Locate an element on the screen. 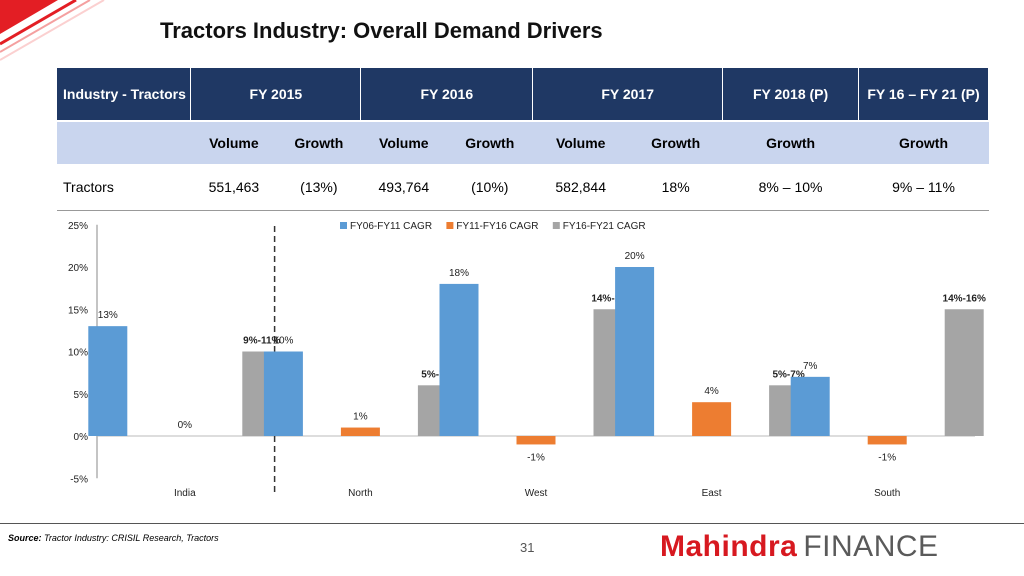 The height and width of the screenshot is (576, 1024). y-tick-label: -5% is located at coordinates (79, 479).